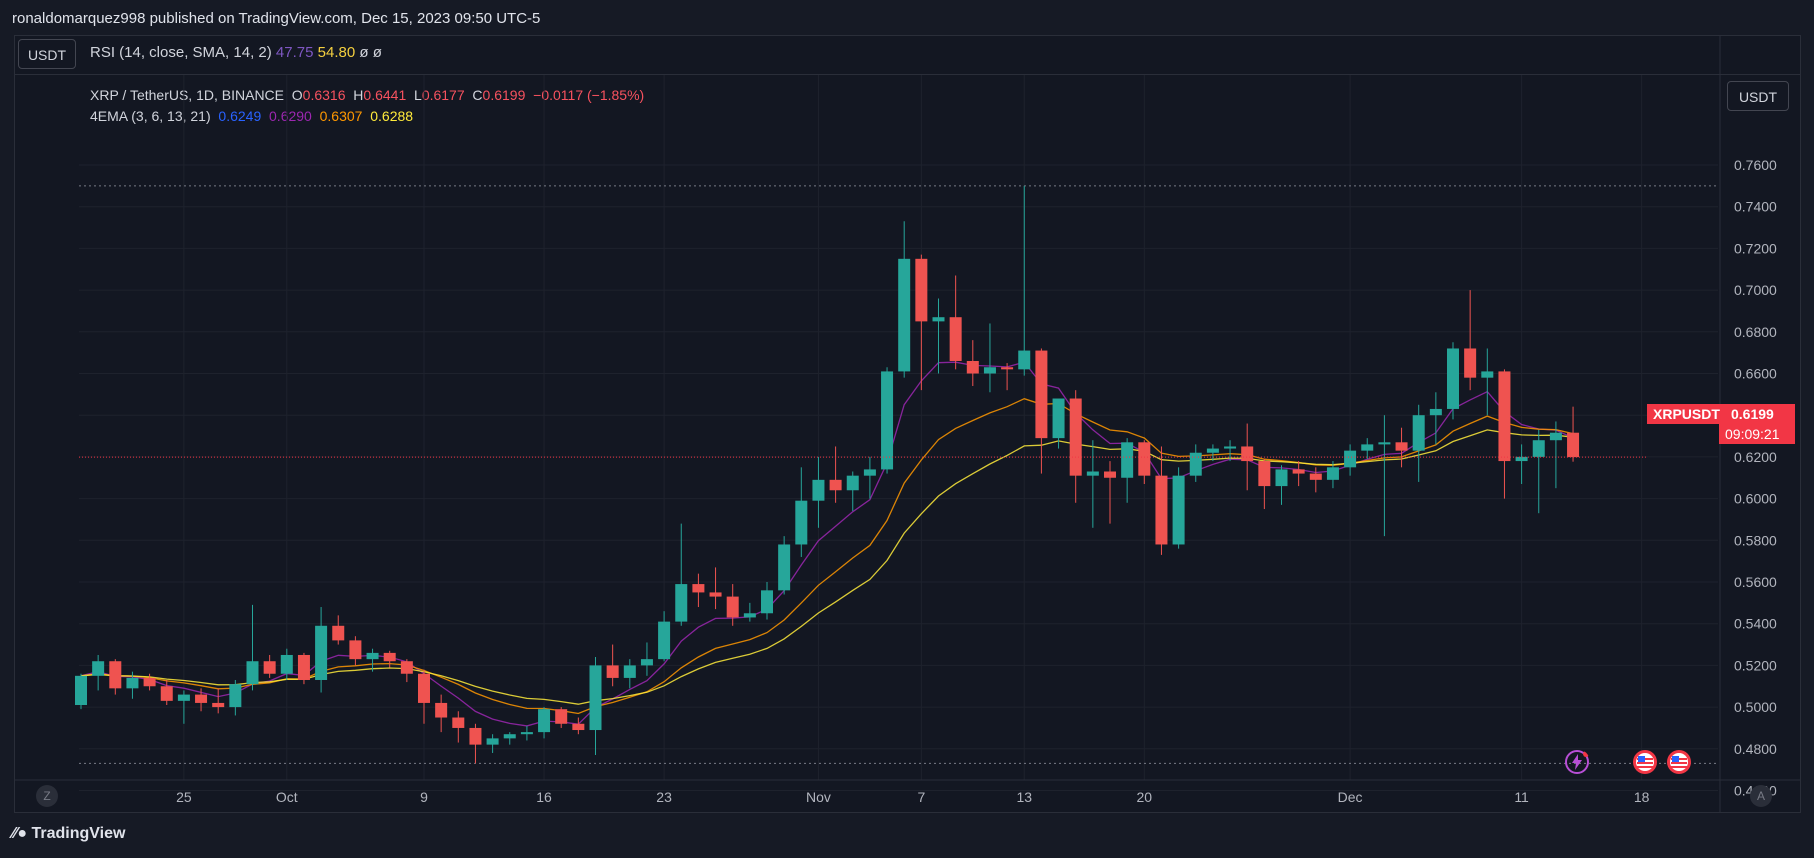 The width and height of the screenshot is (1814, 858). Describe the element at coordinates (1577, 762) in the screenshot. I see `lightning-icon` at that location.